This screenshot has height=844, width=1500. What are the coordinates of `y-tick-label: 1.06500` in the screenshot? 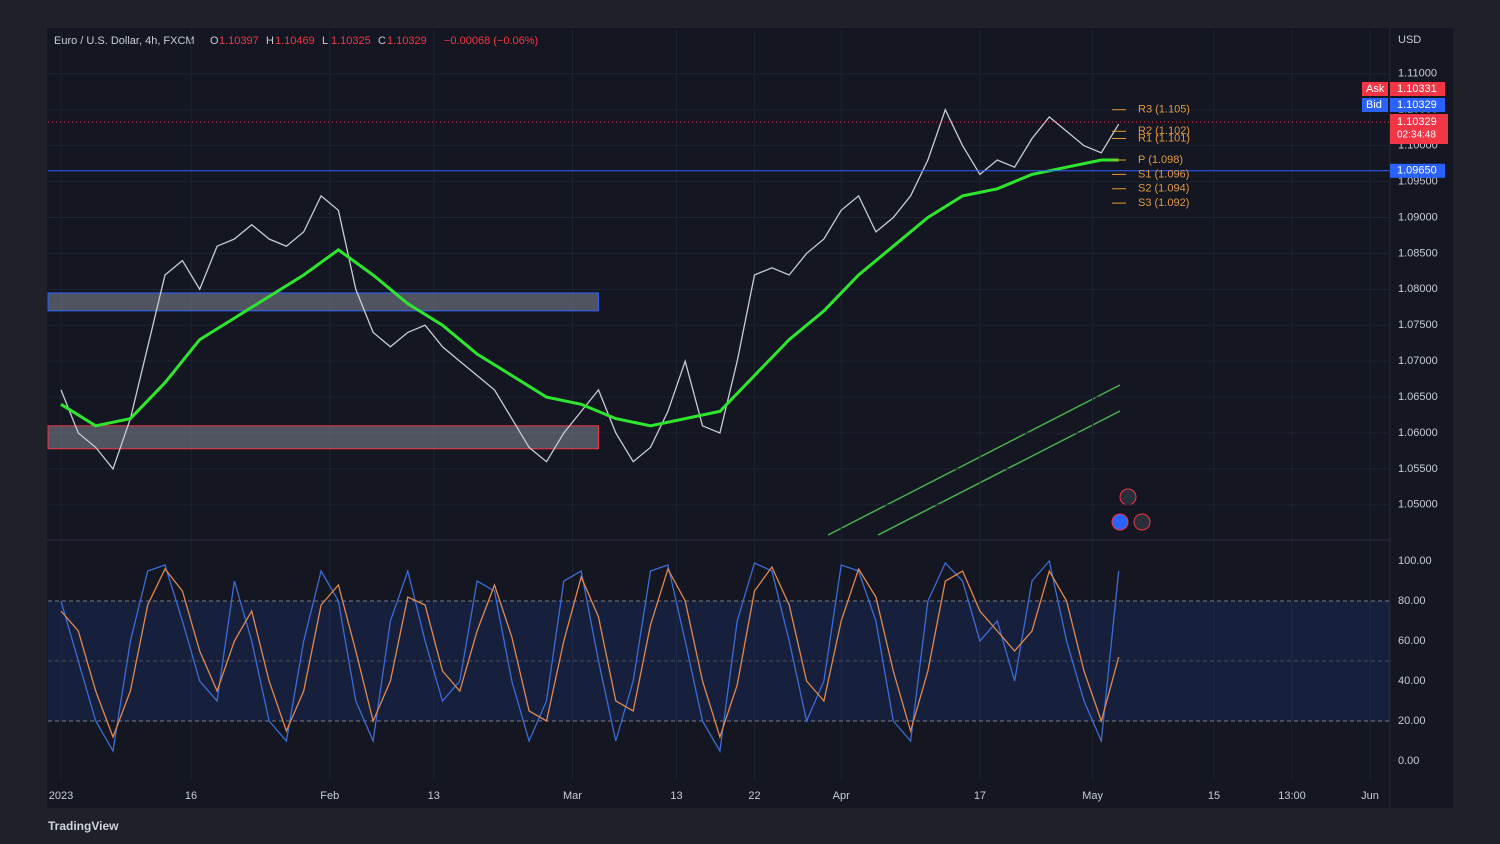 It's located at (1418, 397).